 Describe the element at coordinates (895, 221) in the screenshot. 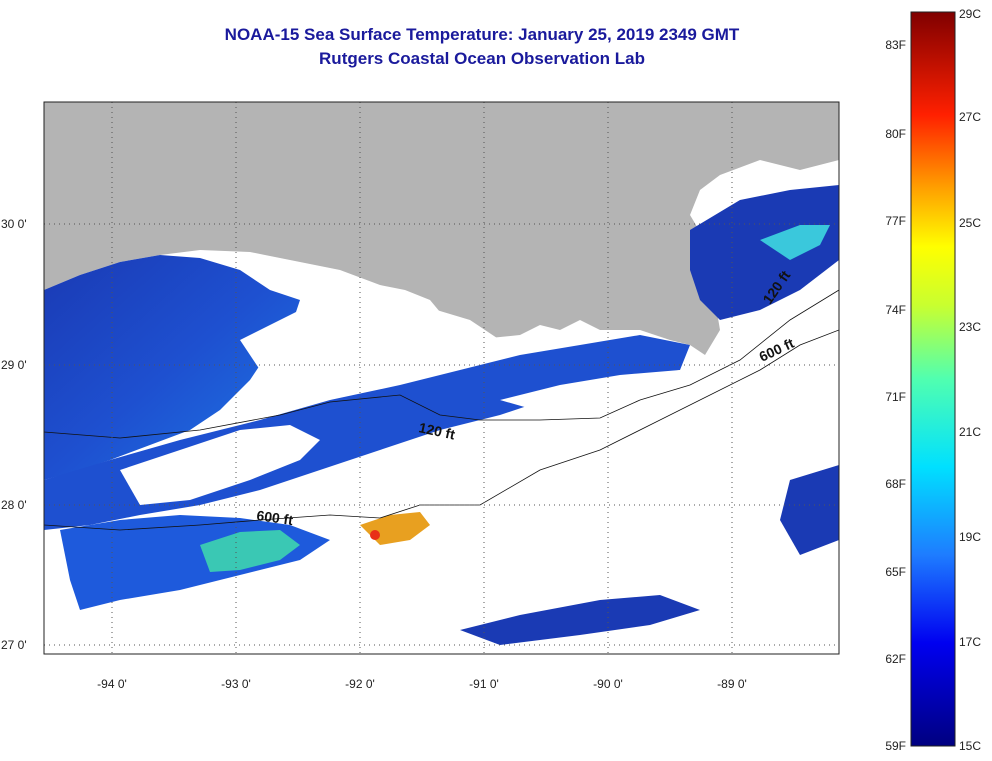

I see `colorbar-f-label: 77F` at that location.